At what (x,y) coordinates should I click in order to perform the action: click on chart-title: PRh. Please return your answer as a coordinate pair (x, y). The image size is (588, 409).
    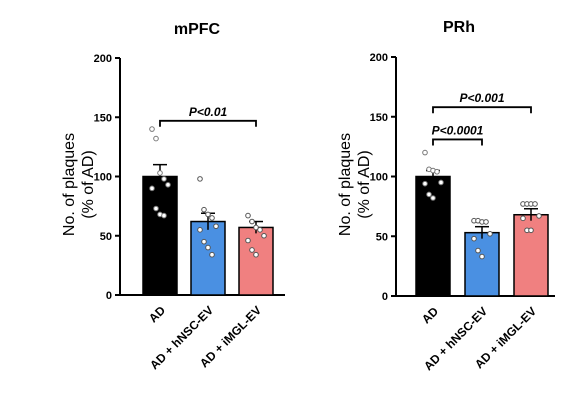
    Looking at the image, I should click on (459, 27).